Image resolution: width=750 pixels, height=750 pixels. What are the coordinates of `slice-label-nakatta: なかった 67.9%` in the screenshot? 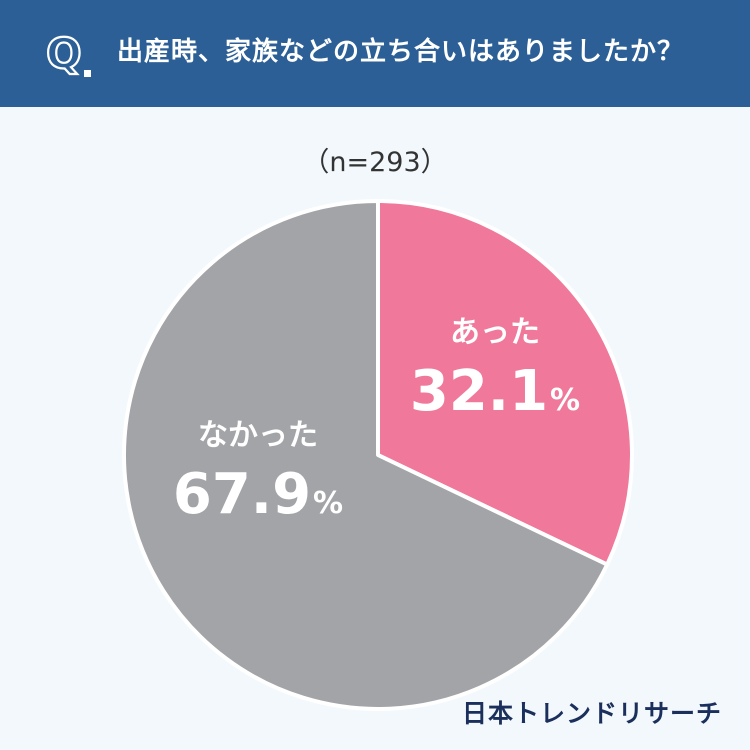 It's located at (258, 478).